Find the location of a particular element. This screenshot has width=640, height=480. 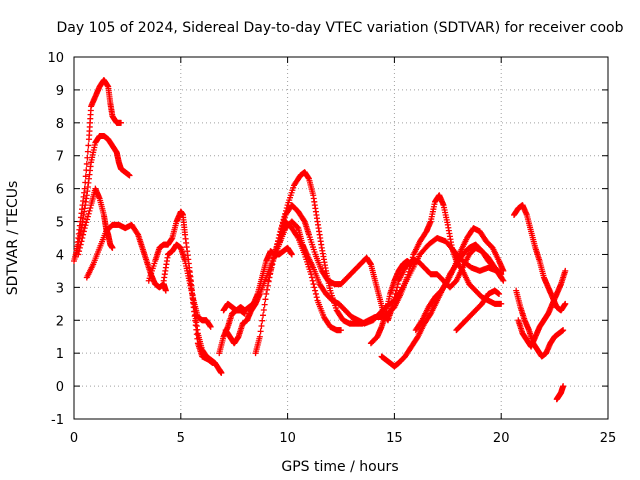

y-tick-label: -1 is located at coordinates (57, 420).